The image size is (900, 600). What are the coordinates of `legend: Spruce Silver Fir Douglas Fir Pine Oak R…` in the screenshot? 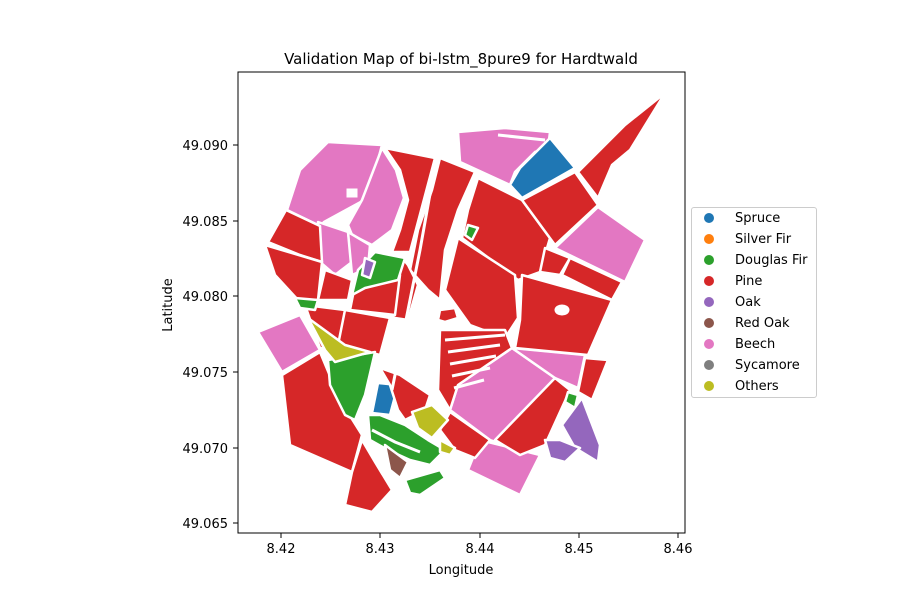 It's located at (754, 302).